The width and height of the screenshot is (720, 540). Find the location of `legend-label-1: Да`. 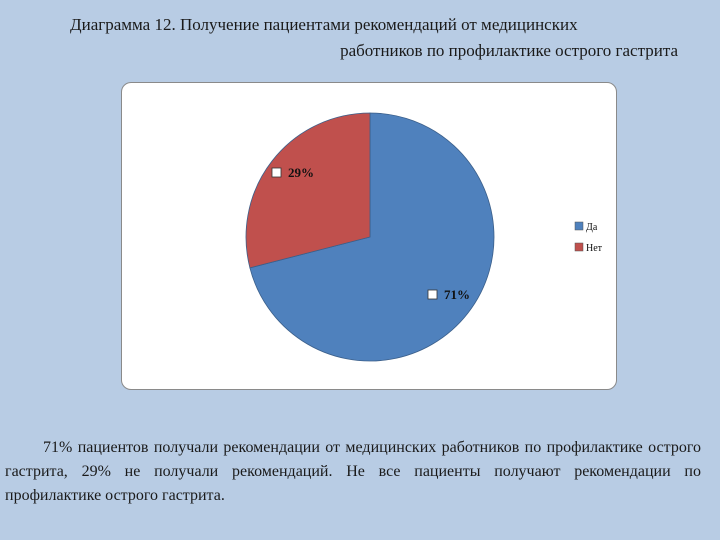

legend-label-1: Да is located at coordinates (592, 227).